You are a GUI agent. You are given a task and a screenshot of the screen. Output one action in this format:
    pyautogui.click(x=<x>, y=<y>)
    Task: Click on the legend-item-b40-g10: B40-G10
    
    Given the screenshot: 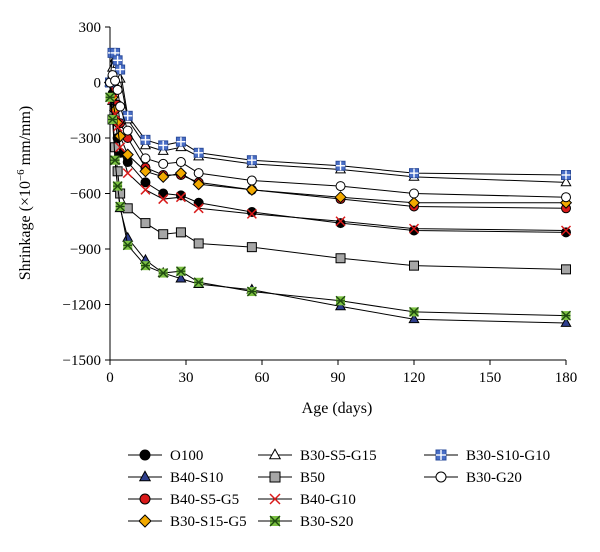 What is the action you would take?
    pyautogui.click(x=307, y=500)
    